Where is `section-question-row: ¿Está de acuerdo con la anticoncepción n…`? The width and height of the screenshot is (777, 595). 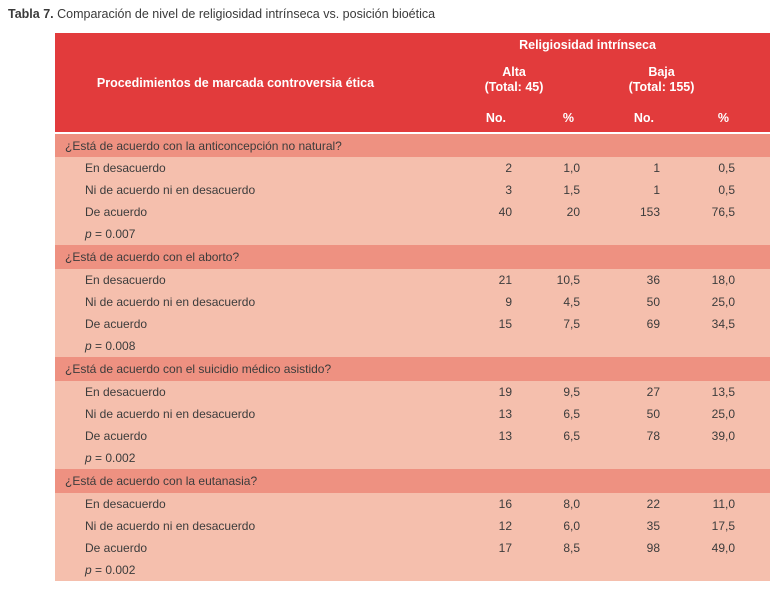
section-question-row: ¿Está de acuerdo con la anticoncepción n… is located at coordinates (413, 145).